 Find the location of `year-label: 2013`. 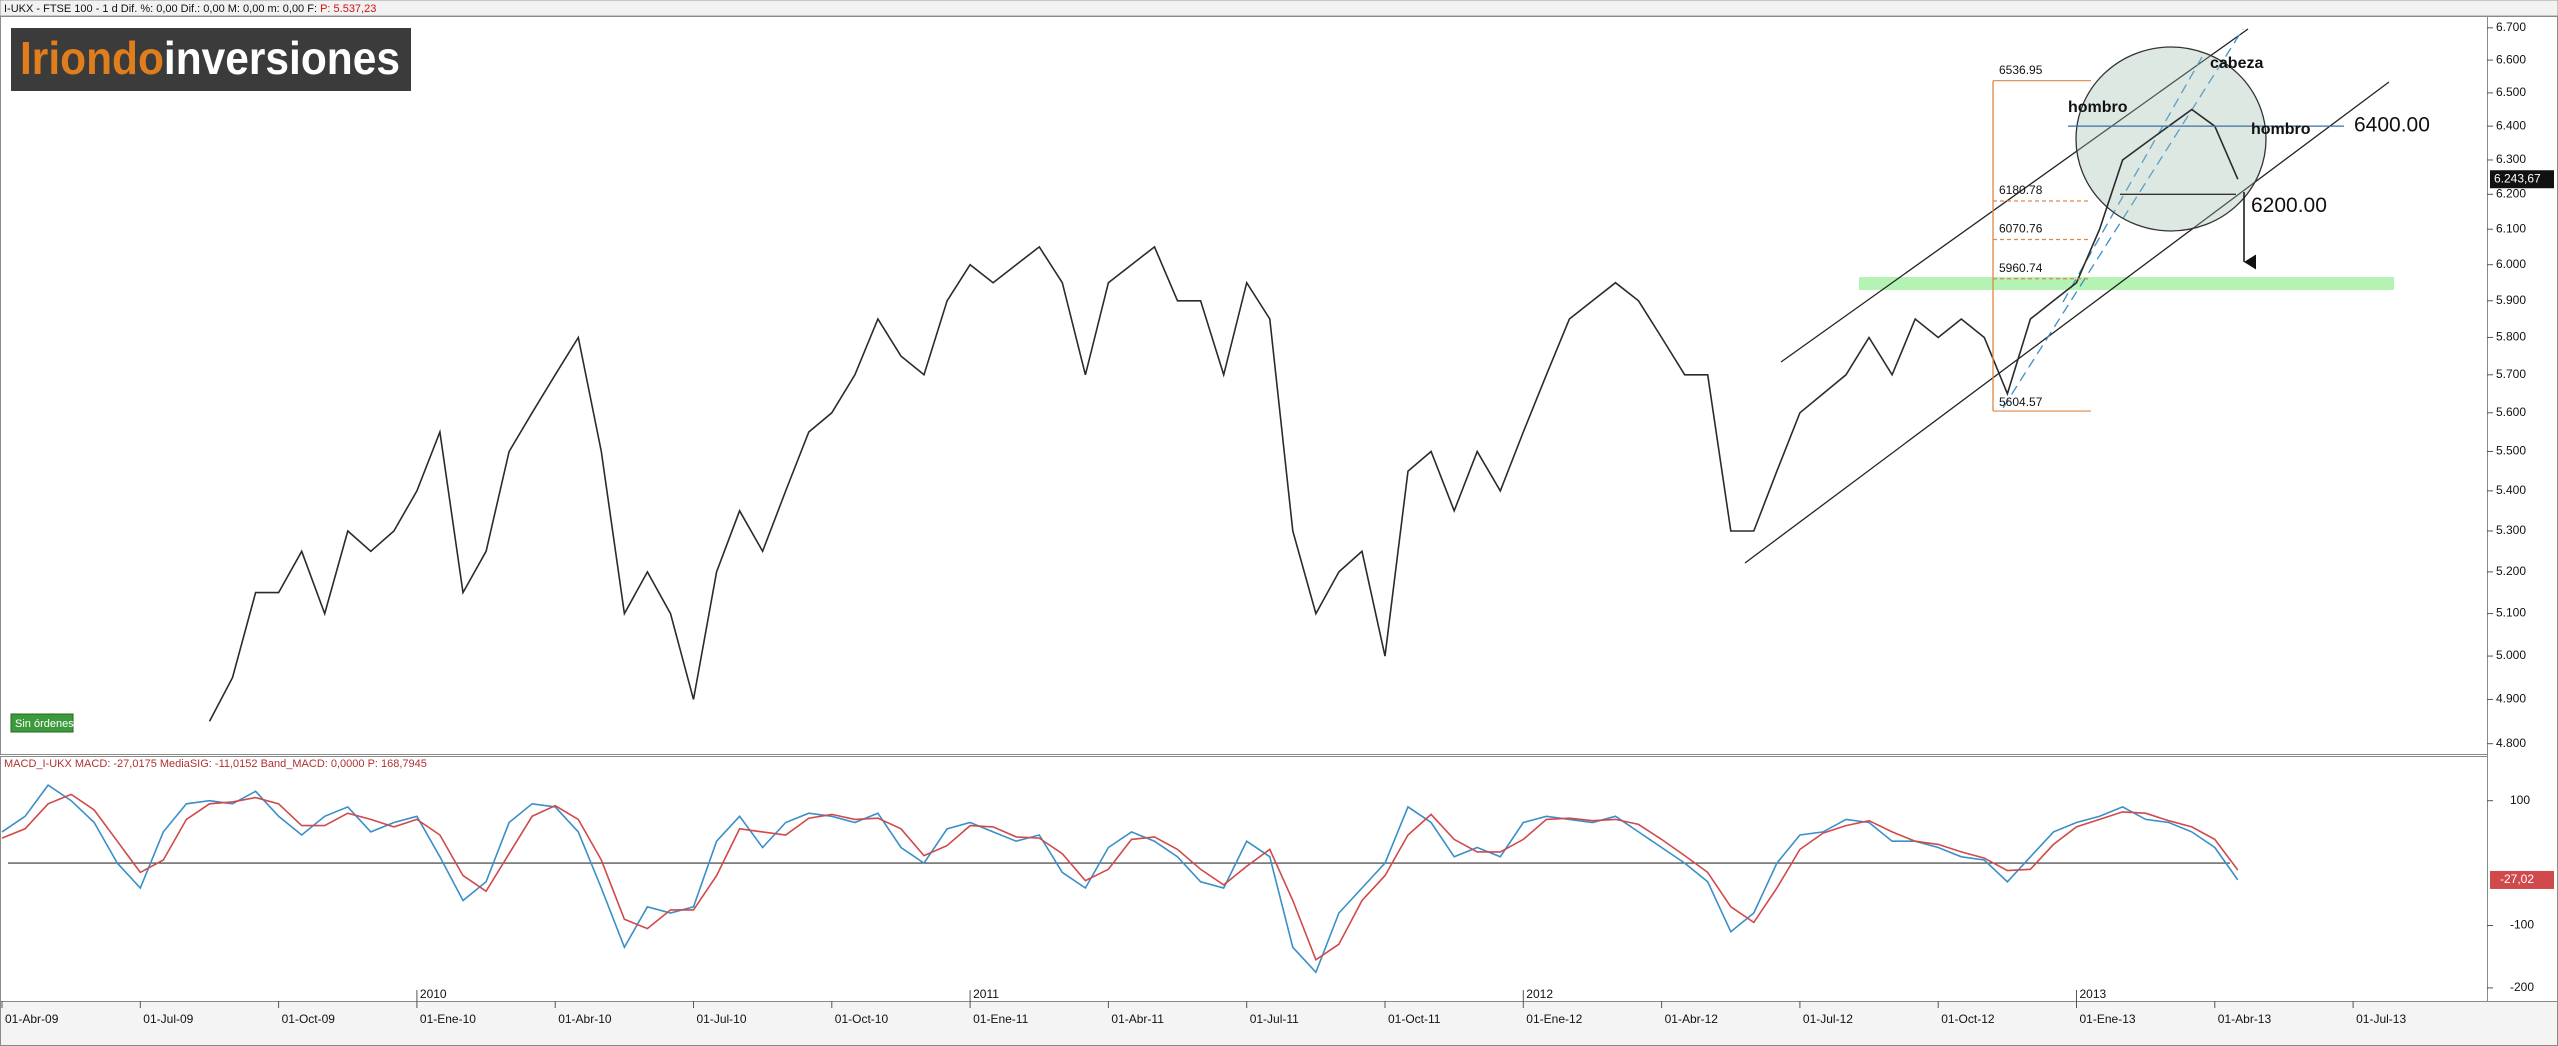

year-label: 2013 is located at coordinates (2093, 994).